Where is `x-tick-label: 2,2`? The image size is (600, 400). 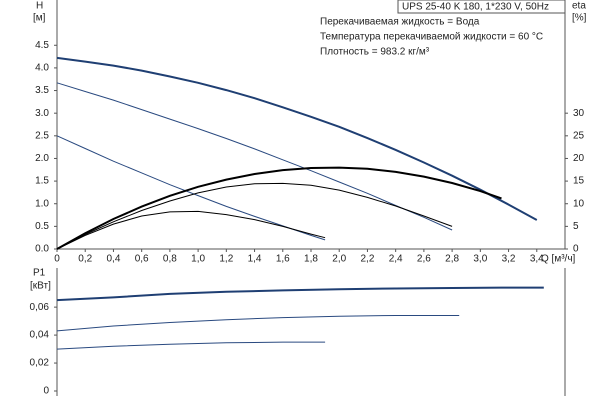
x-tick-label: 2,2 is located at coordinates (367, 259).